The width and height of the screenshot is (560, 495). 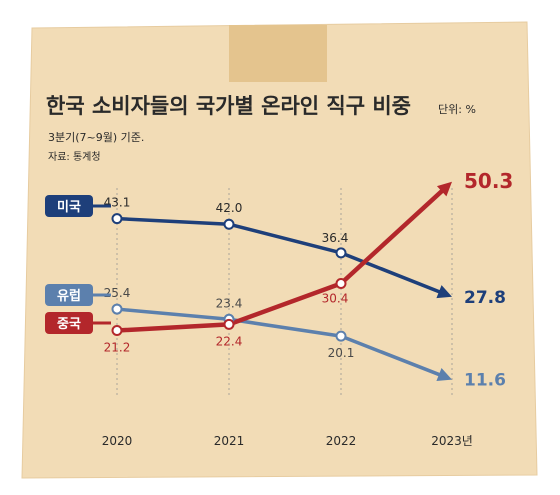 What do you see at coordinates (229, 303) in the screenshot?
I see `data-label-eu: 23.4` at bounding box center [229, 303].